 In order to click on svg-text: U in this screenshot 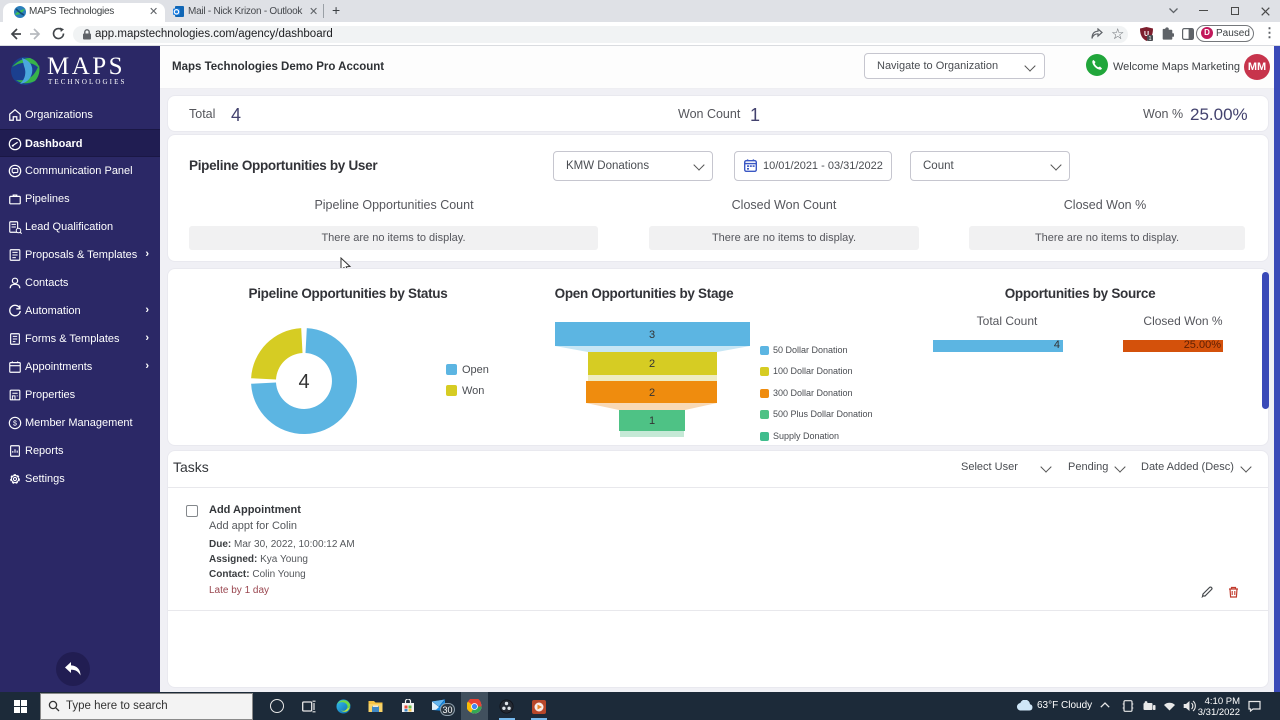, I will do `click(1146, 34)`.